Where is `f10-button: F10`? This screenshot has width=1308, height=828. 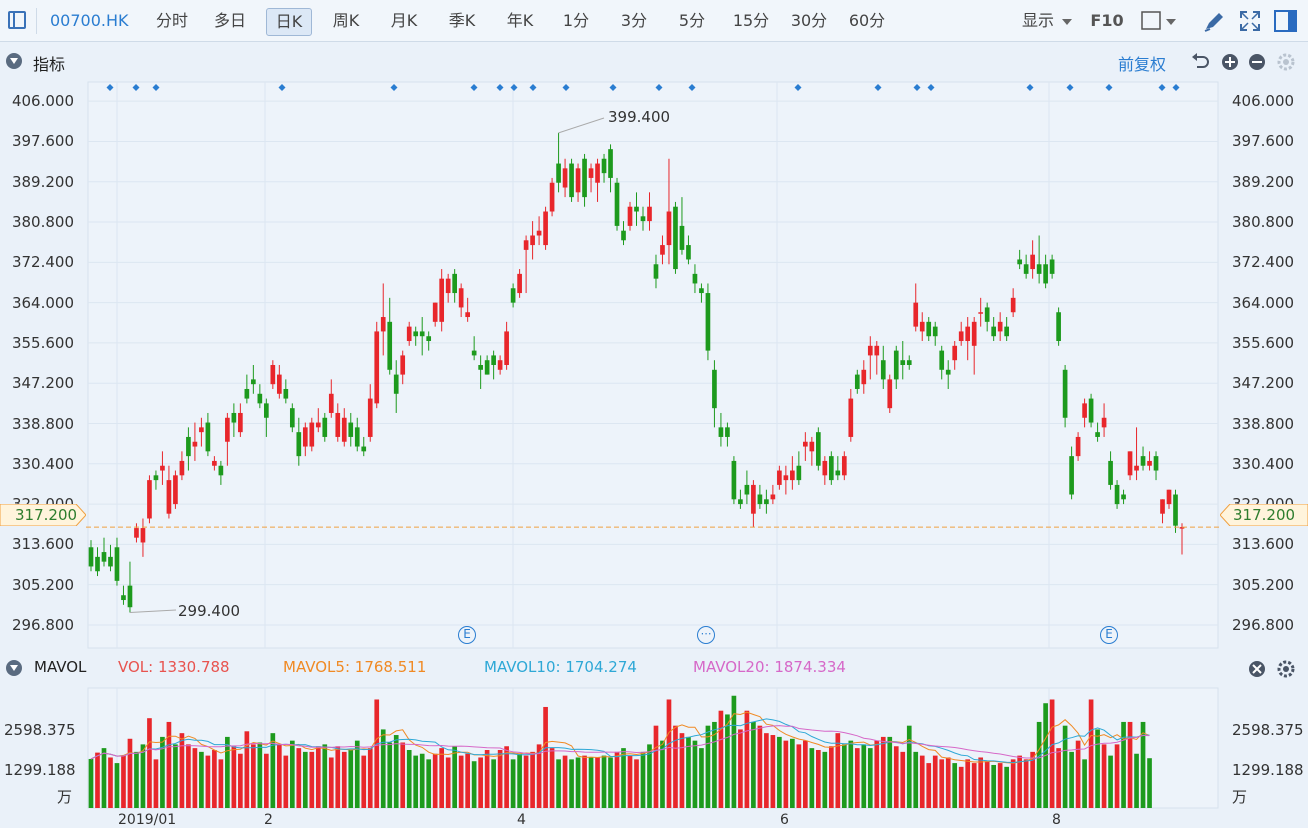 f10-button: F10 is located at coordinates (1107, 20).